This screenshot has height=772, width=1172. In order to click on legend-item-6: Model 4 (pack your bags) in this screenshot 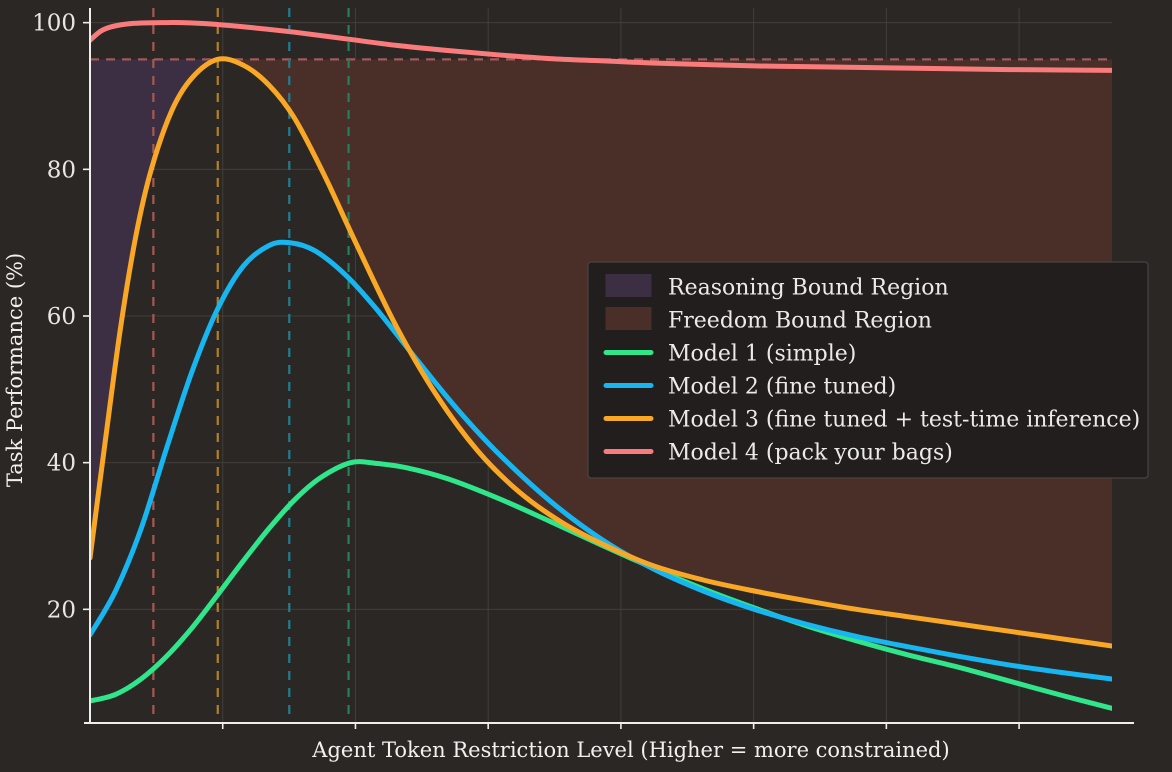, I will do `click(778, 453)`.